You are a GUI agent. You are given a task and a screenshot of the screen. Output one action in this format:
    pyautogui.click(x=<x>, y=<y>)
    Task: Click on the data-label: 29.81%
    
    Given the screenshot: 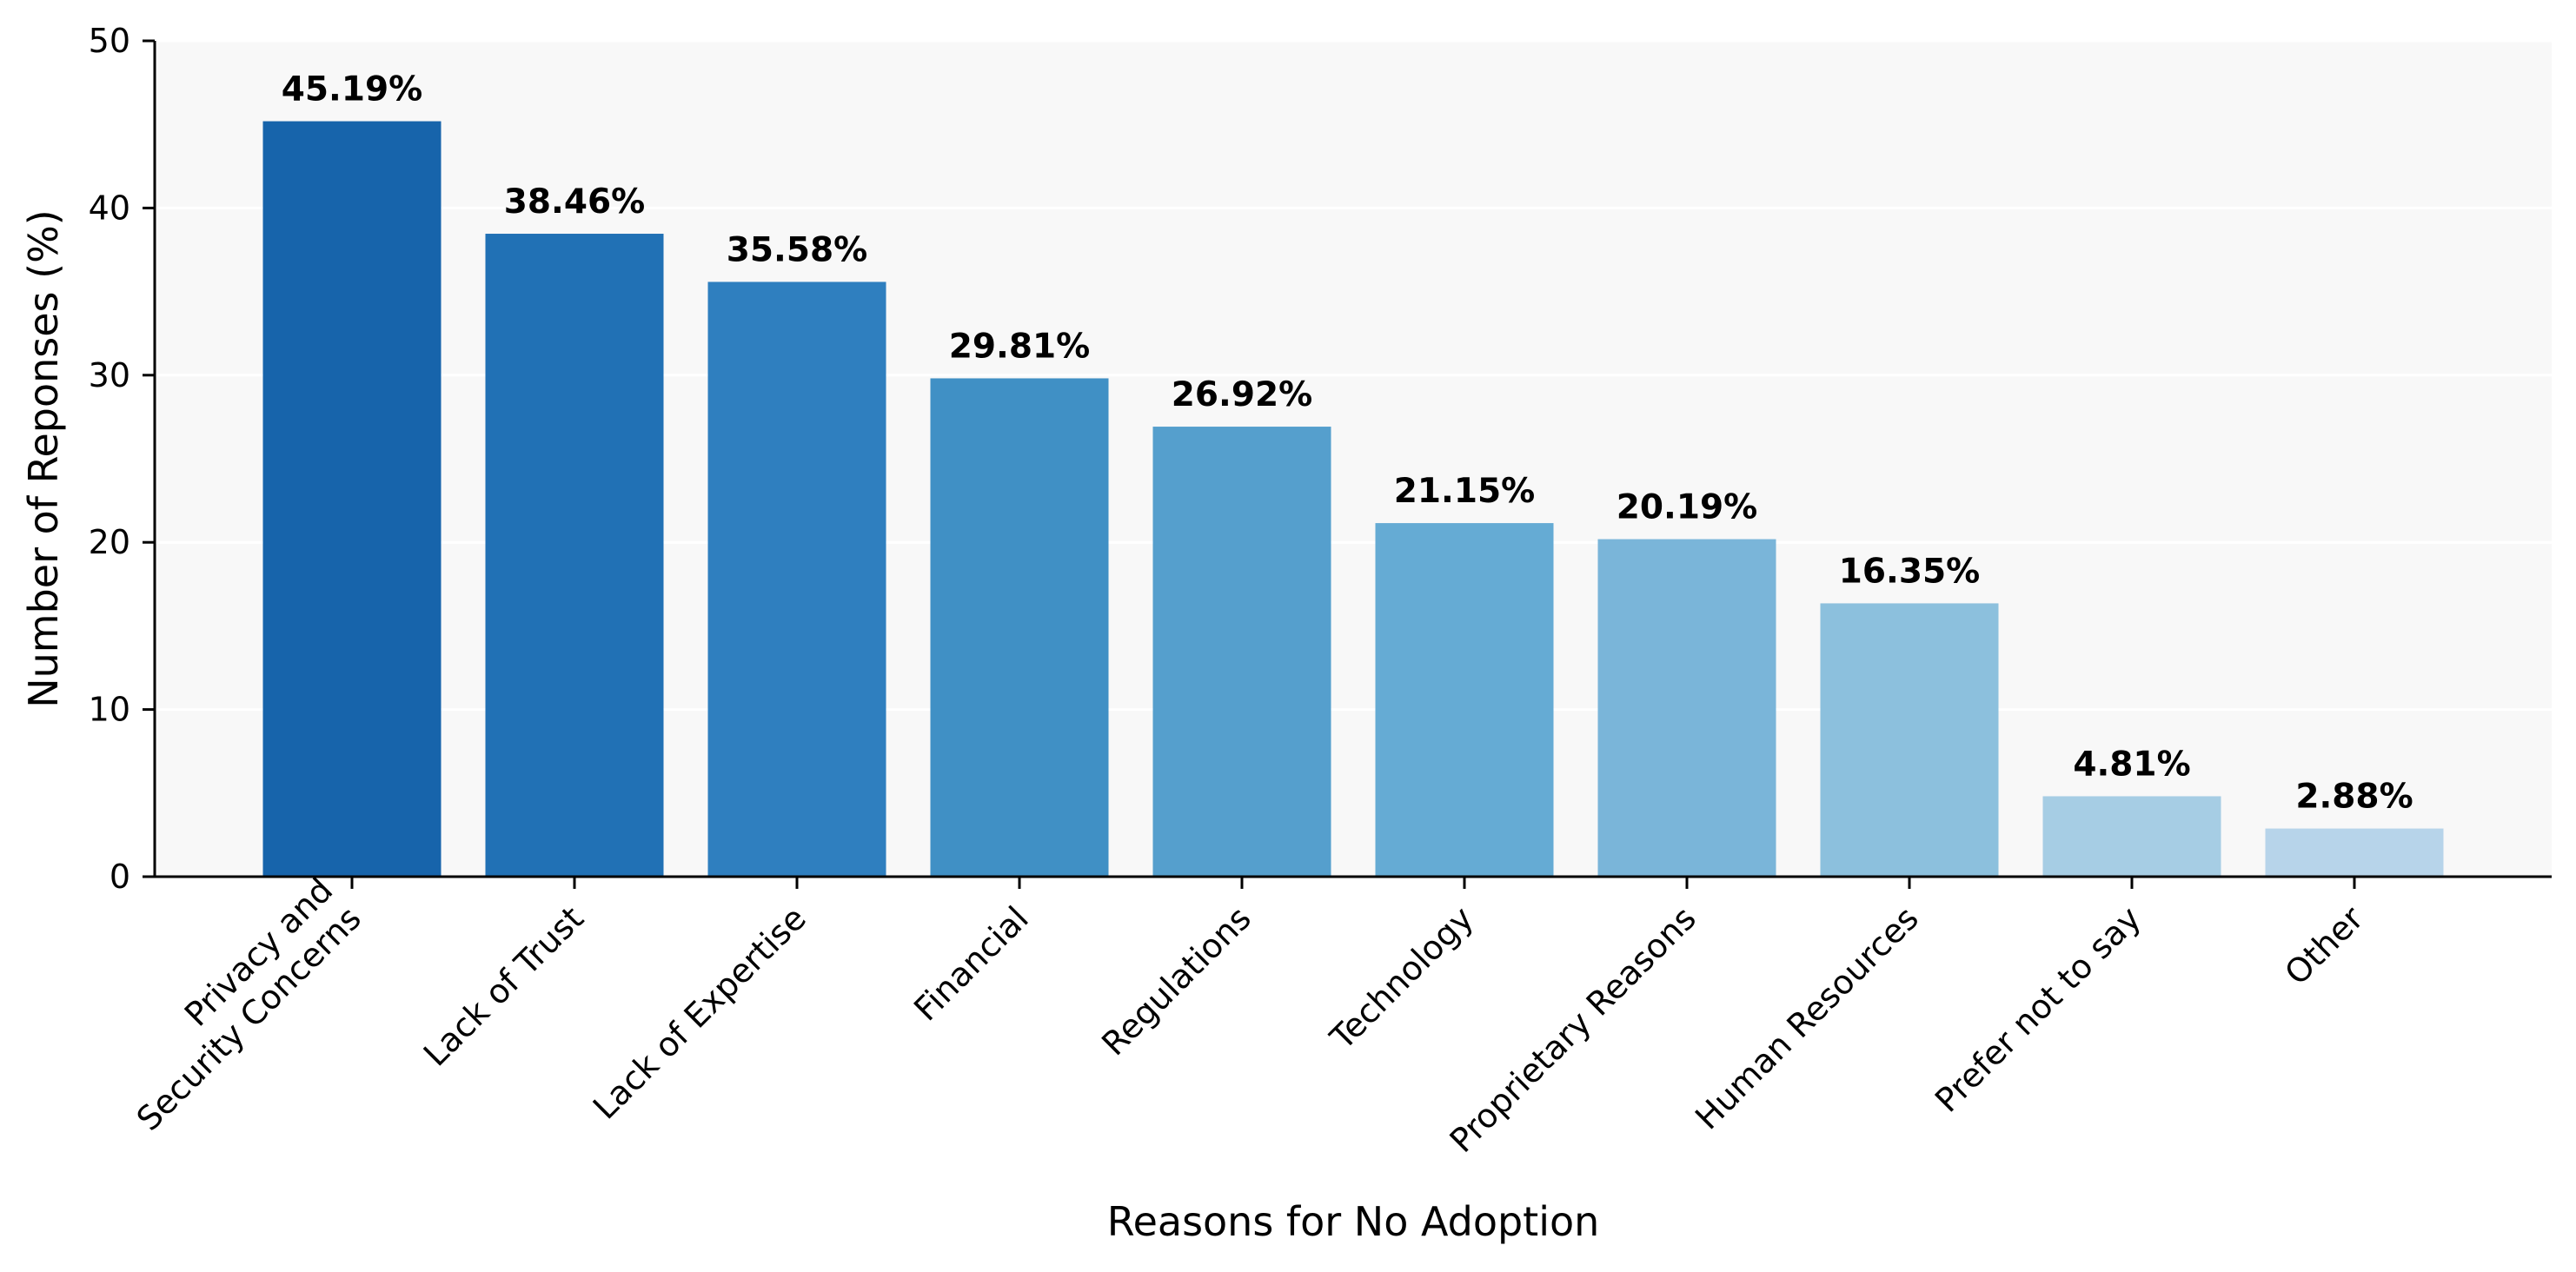 What is the action you would take?
    pyautogui.click(x=1019, y=346)
    